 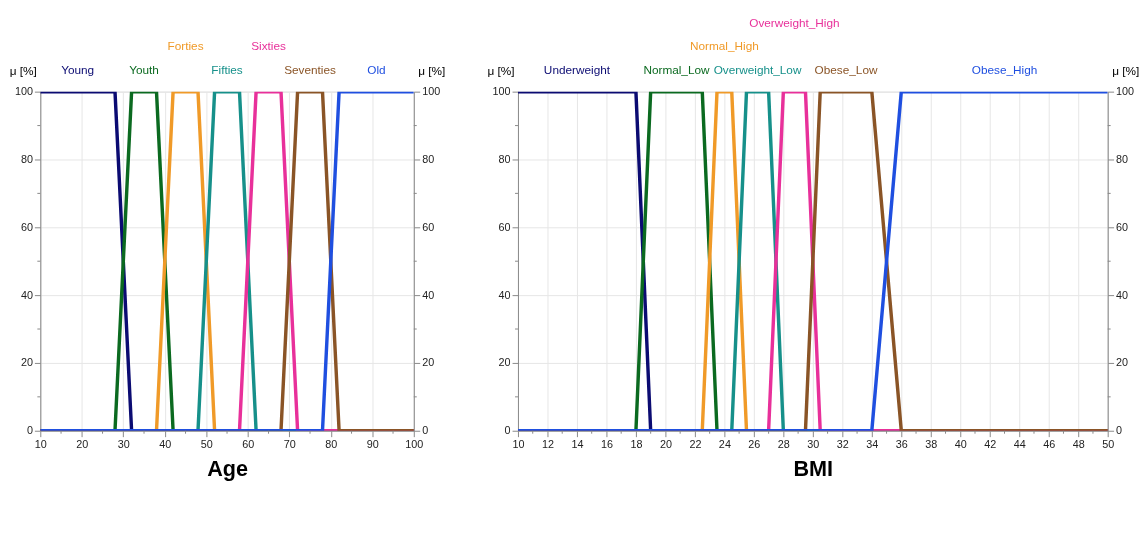 What do you see at coordinates (846, 69) in the screenshot?
I see `series-label: Obese_Low` at bounding box center [846, 69].